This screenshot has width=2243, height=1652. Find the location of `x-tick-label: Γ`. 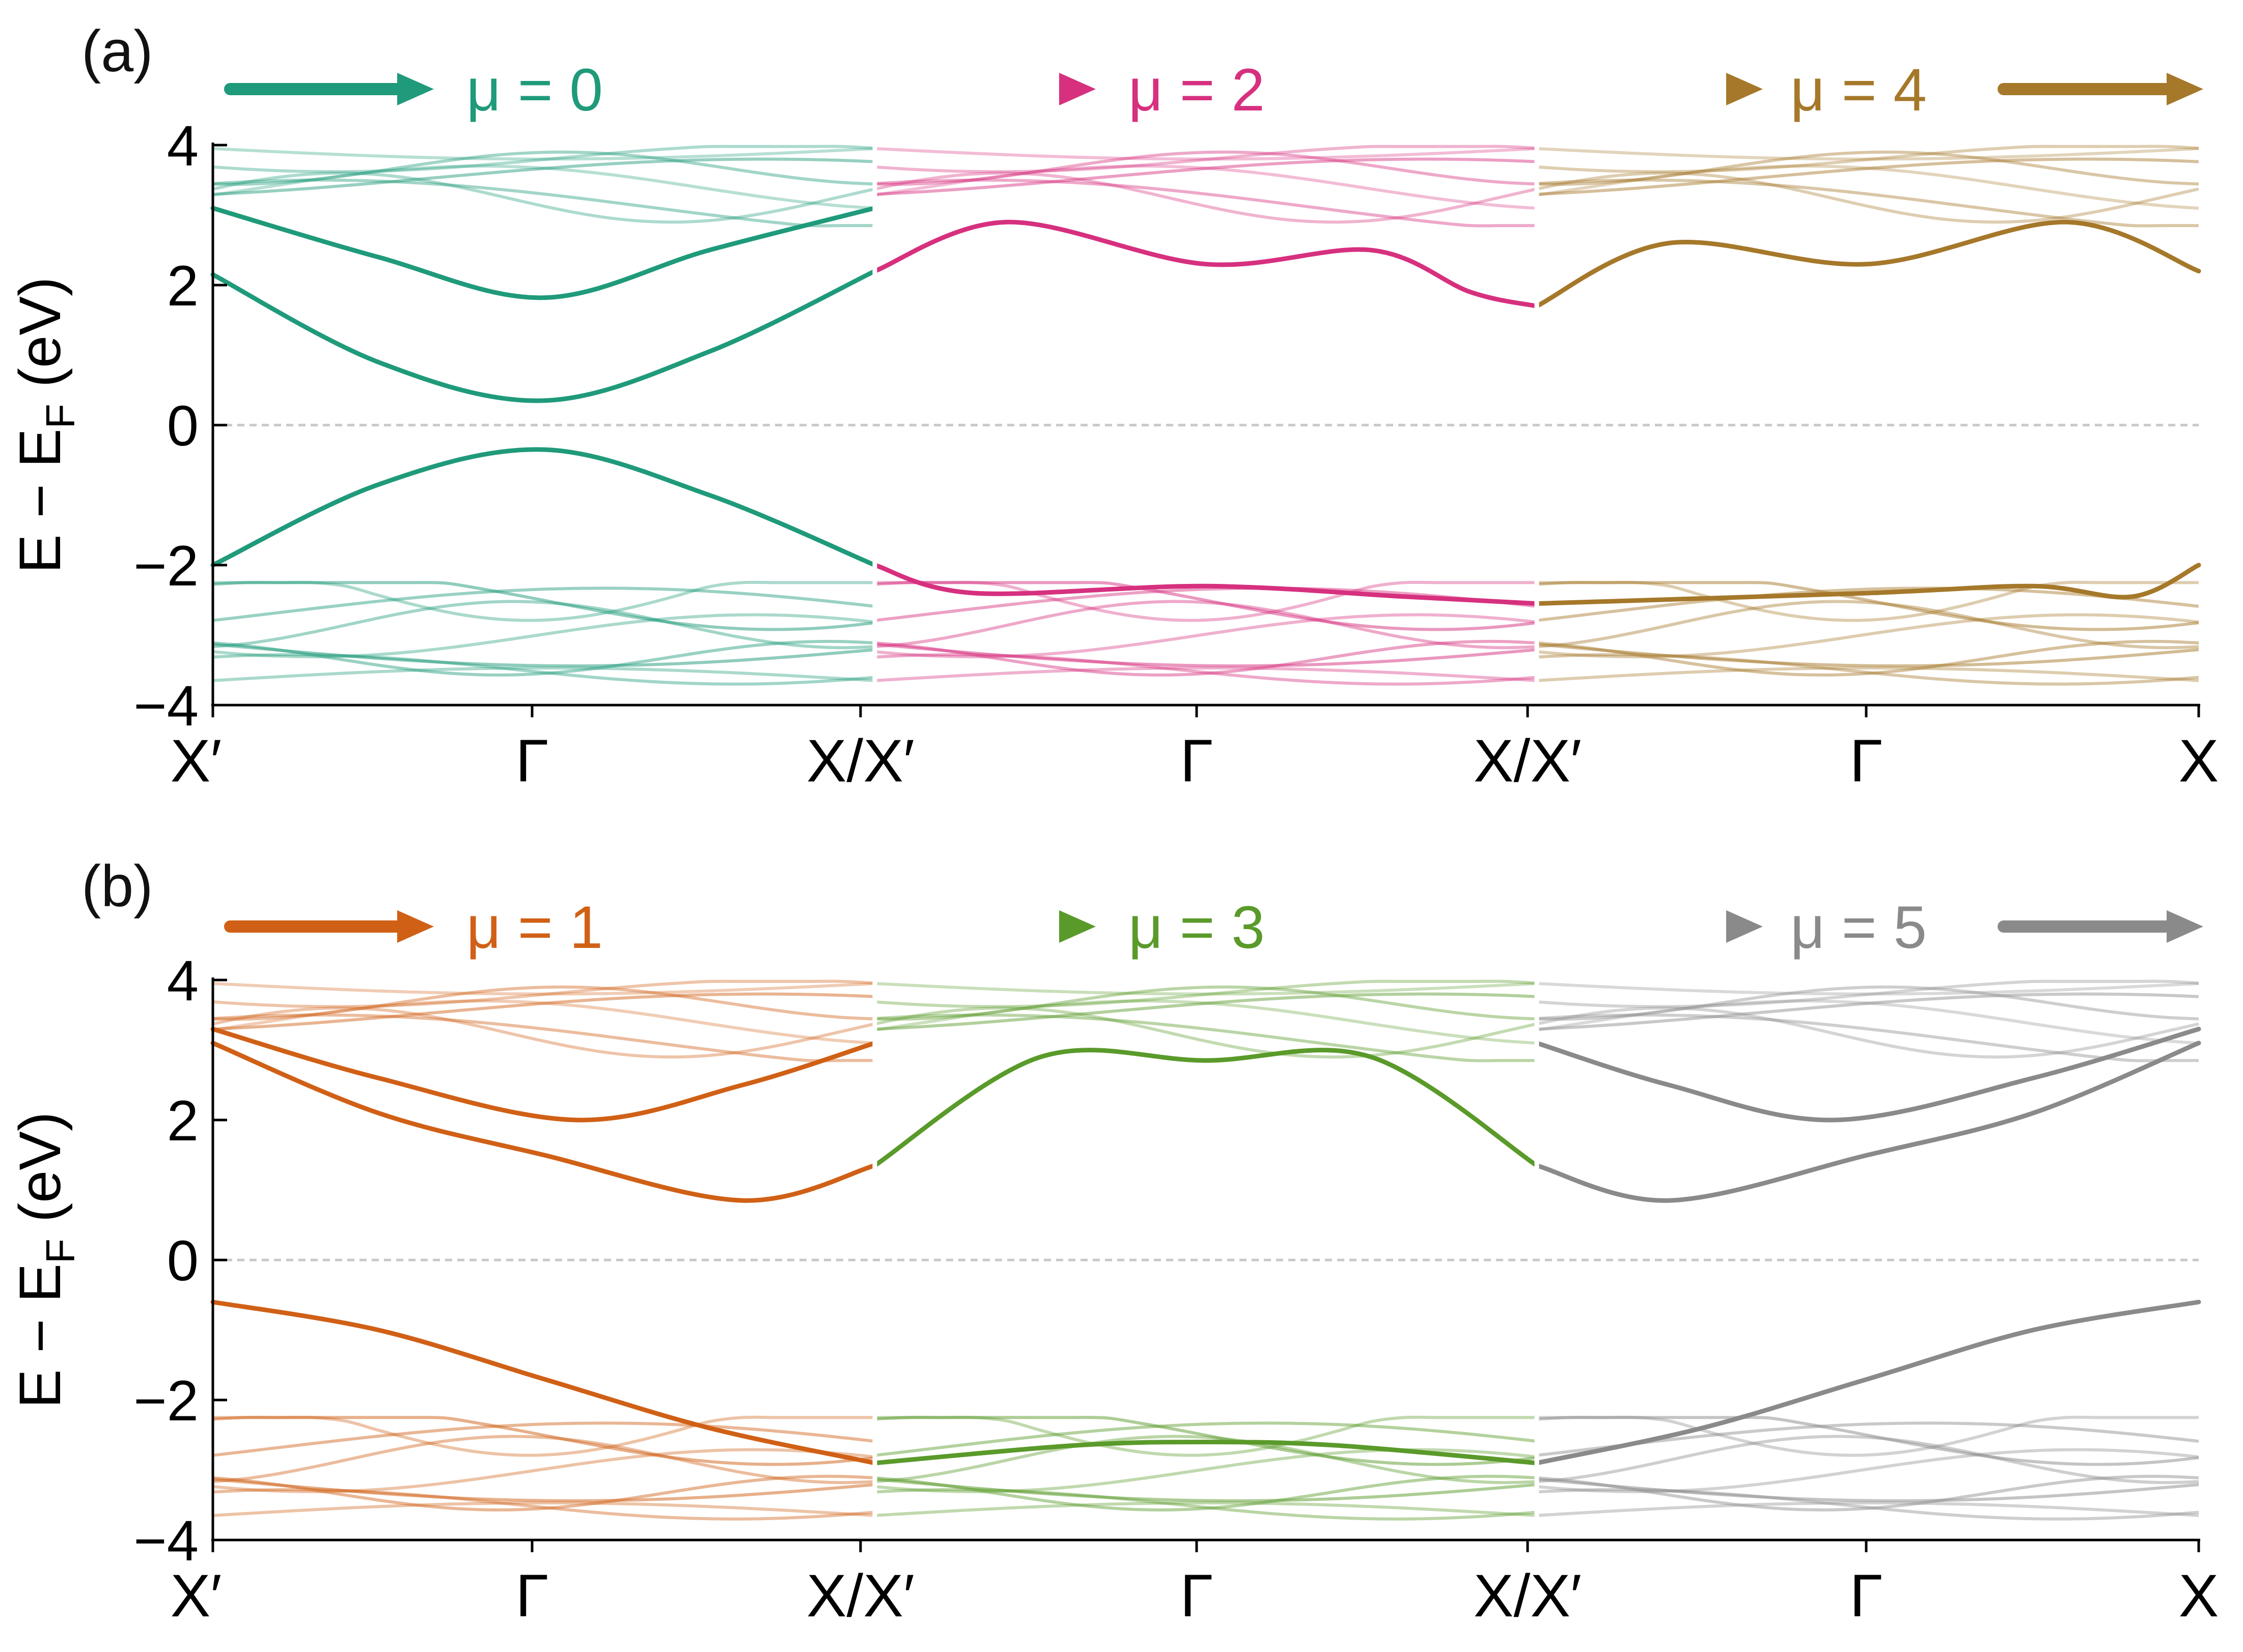

x-tick-label: Γ is located at coordinates (532, 761).